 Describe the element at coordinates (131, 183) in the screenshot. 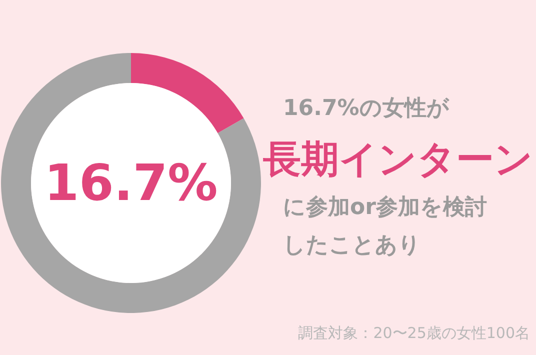

I see `text: 16.7%` at that location.